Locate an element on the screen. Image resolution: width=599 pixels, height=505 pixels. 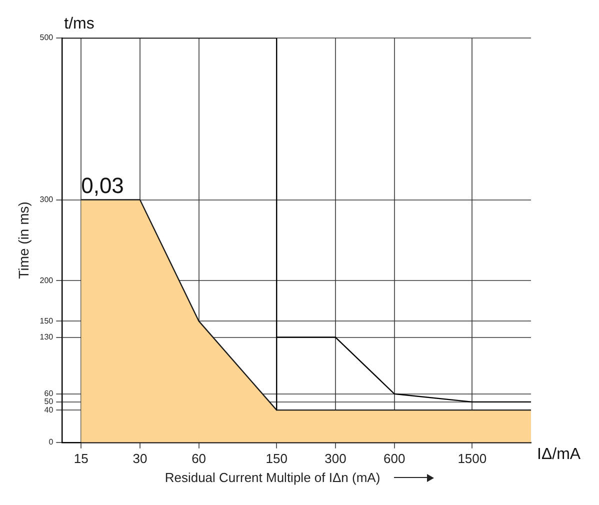
x-tick-label: 300 is located at coordinates (335, 458).